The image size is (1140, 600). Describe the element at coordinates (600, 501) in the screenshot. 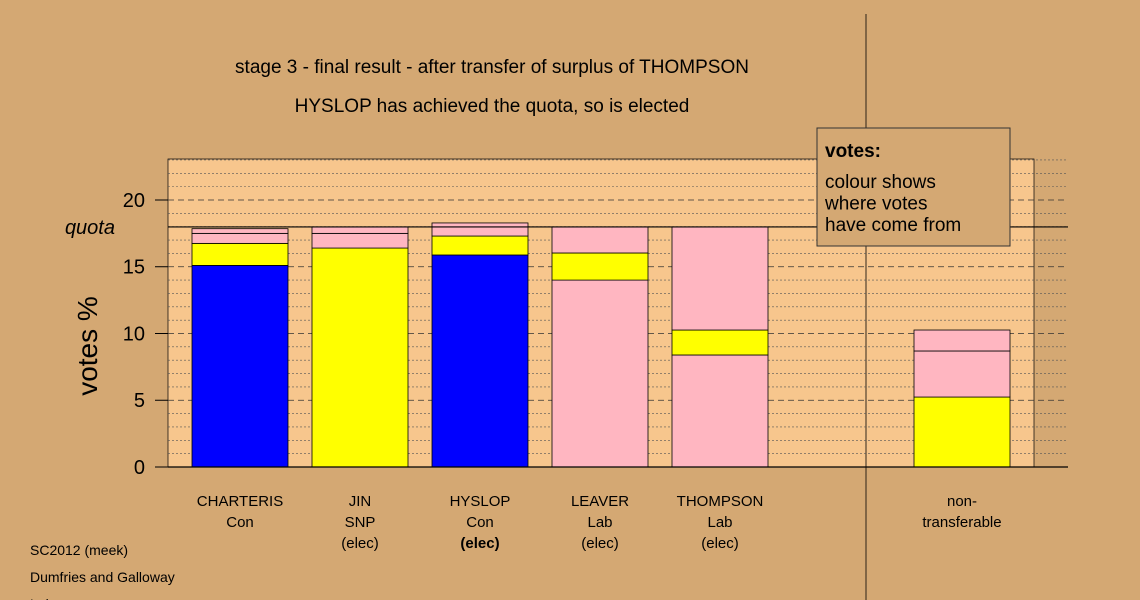

I see `category-label: LEAVER` at that location.